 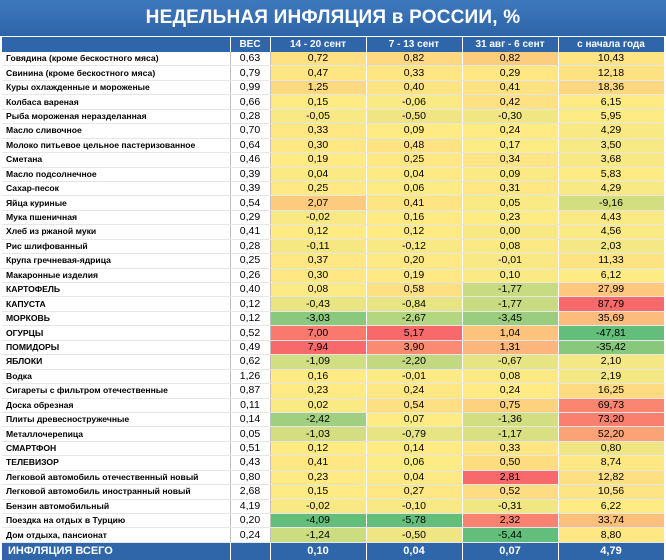 What do you see at coordinates (250, 520) in the screenshot?
I see `cell-weight: 0,20` at bounding box center [250, 520].